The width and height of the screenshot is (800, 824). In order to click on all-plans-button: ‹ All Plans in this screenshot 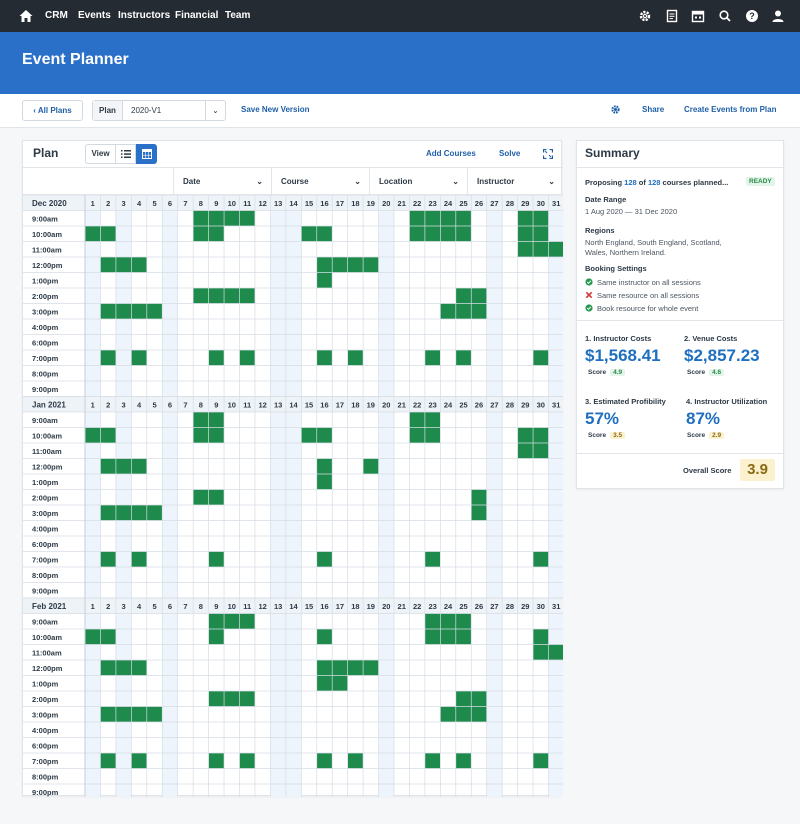, I will do `click(52, 110)`.